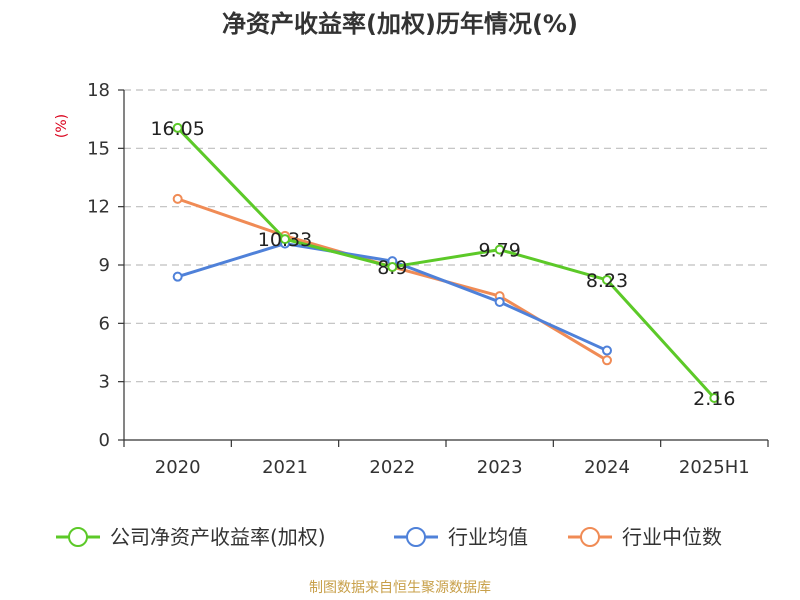 The width and height of the screenshot is (800, 600). I want to click on series-line, so click(392, 279).